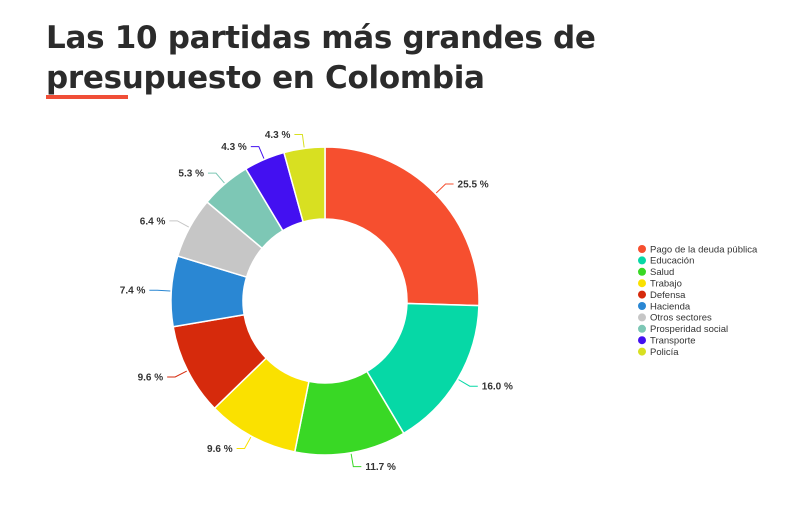 This screenshot has width=787, height=516. I want to click on data-label-transporte: 4.3 %, so click(234, 147).